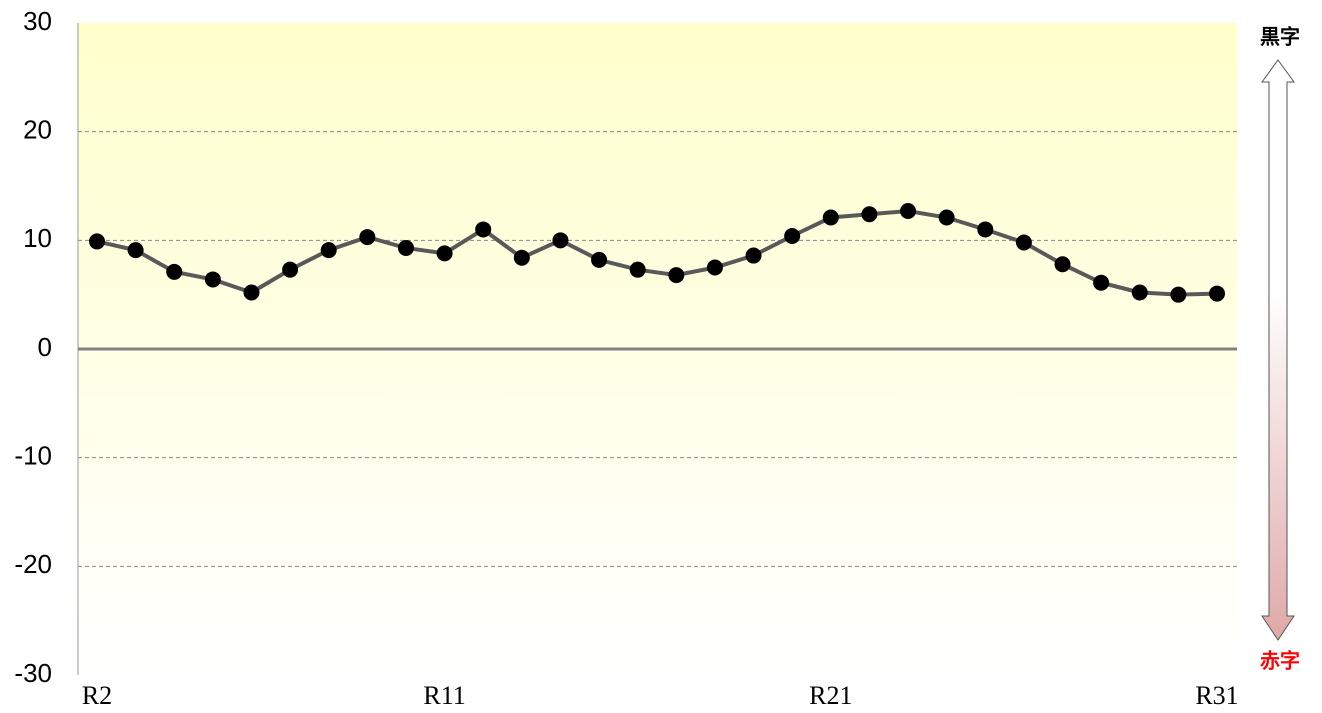 This screenshot has width=1322, height=713. What do you see at coordinates (37, 130) in the screenshot?
I see `y-tick-label: 20` at bounding box center [37, 130].